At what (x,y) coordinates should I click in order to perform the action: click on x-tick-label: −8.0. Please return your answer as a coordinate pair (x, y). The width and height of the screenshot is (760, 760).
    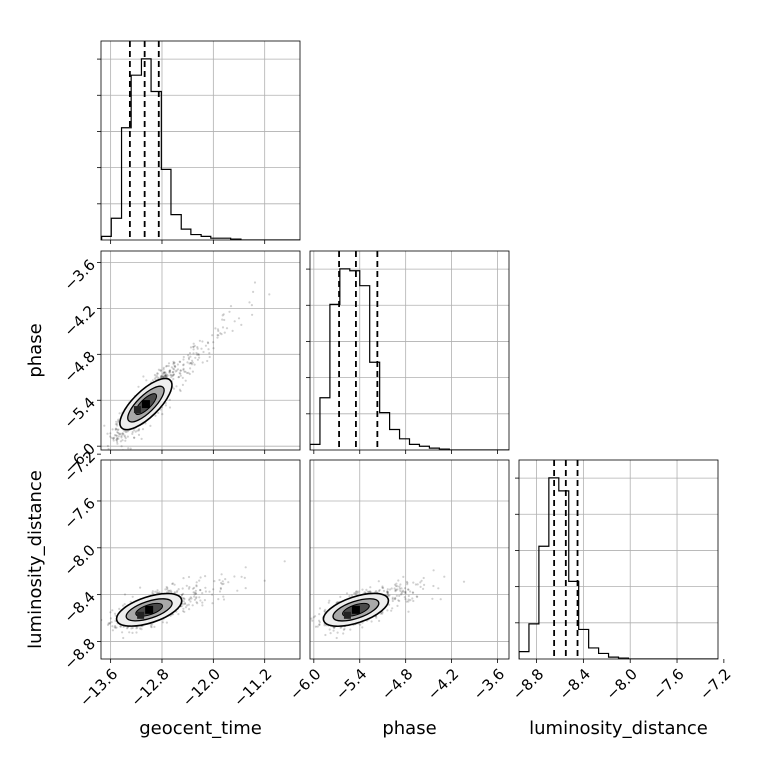
    Looking at the image, I should click on (621, 684).